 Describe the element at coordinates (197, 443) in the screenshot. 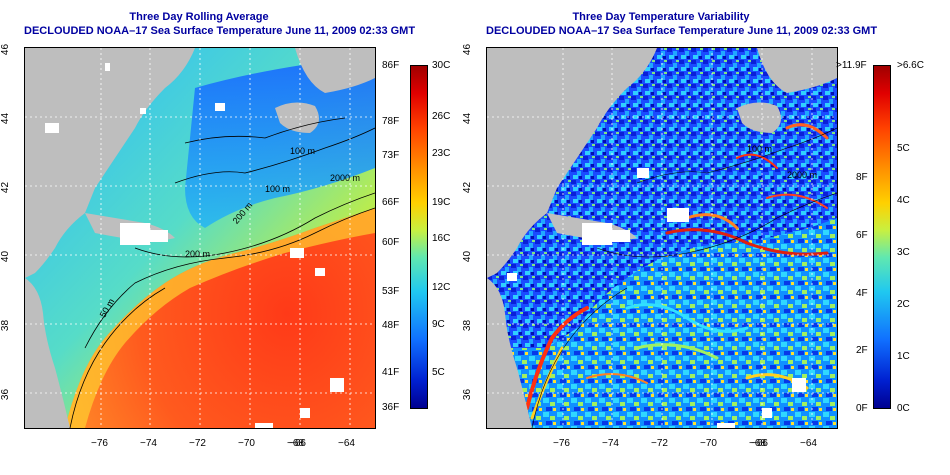

I see `left-x-tick: −72` at that location.